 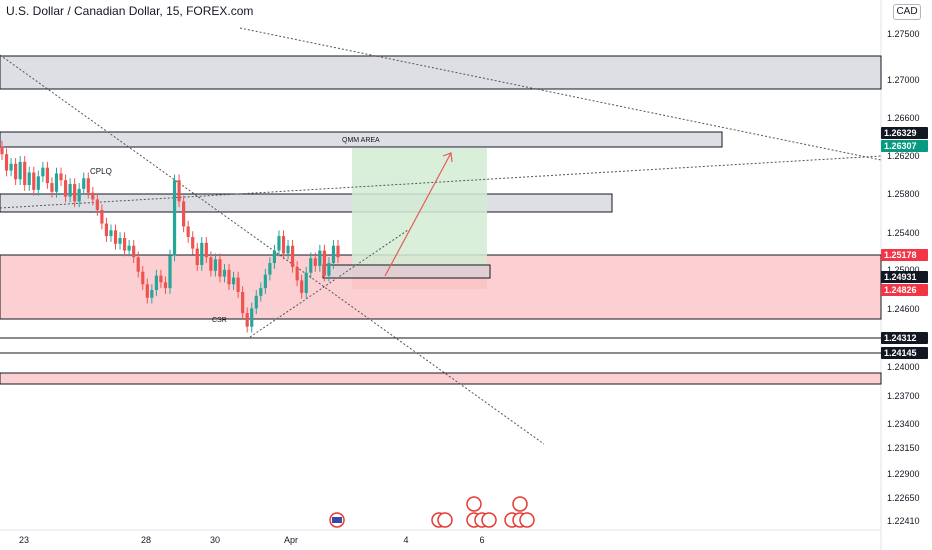 What do you see at coordinates (903, 521) in the screenshot?
I see `price-tick-label: 1.22410` at bounding box center [903, 521].